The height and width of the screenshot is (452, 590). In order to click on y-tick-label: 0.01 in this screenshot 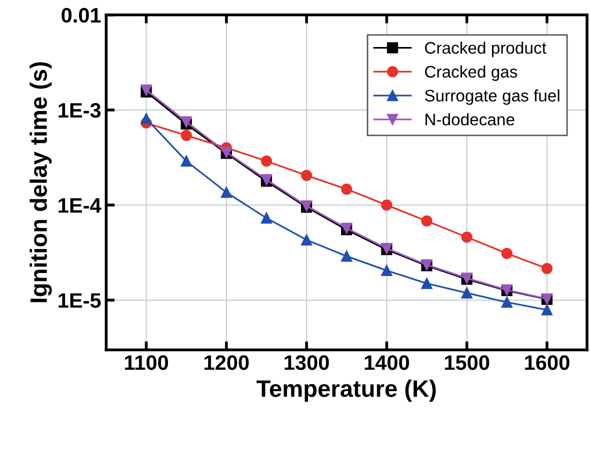, I will do `click(81, 15)`.